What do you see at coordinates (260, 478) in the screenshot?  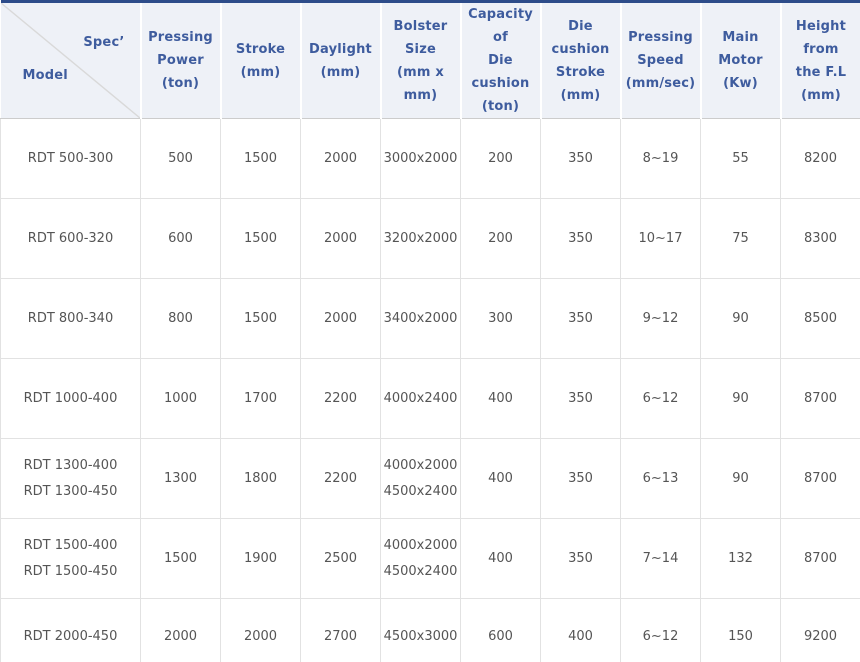 I see `table-cell: 1800` at bounding box center [260, 478].